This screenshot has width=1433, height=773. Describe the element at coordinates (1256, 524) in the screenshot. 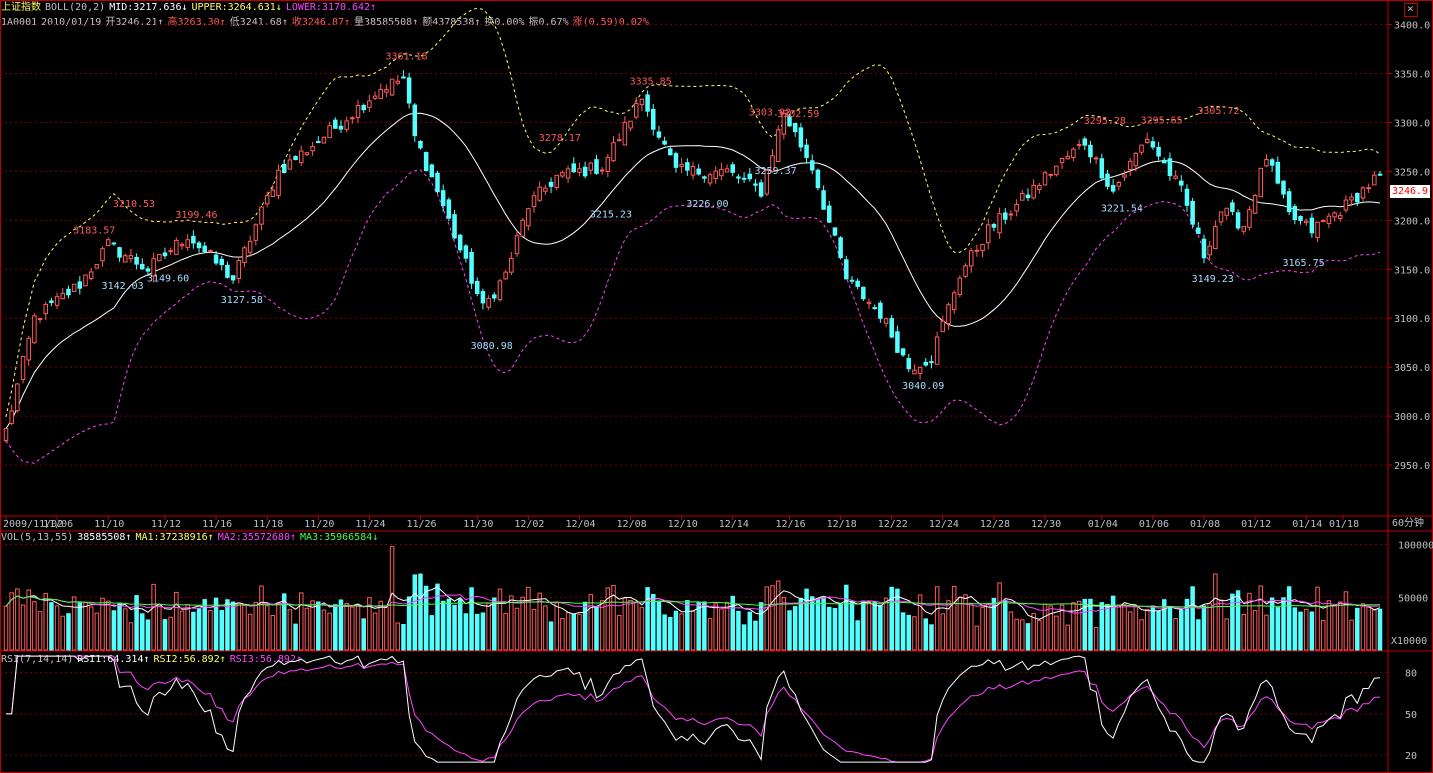

I see `date-tick-label: 01/12` at that location.